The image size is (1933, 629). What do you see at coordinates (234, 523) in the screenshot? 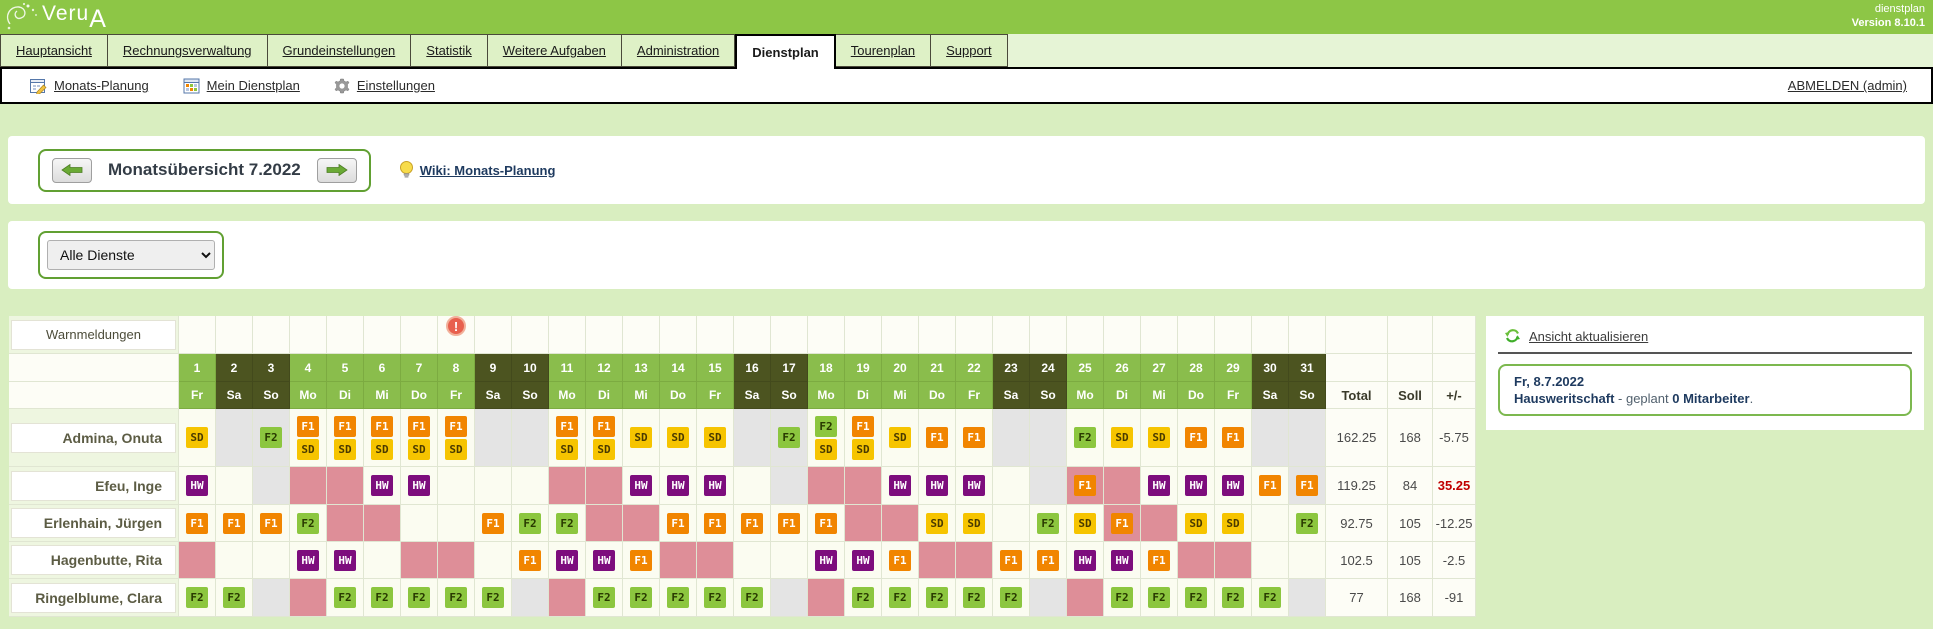
I see `shift-cell-day-2: F1` at bounding box center [234, 523].